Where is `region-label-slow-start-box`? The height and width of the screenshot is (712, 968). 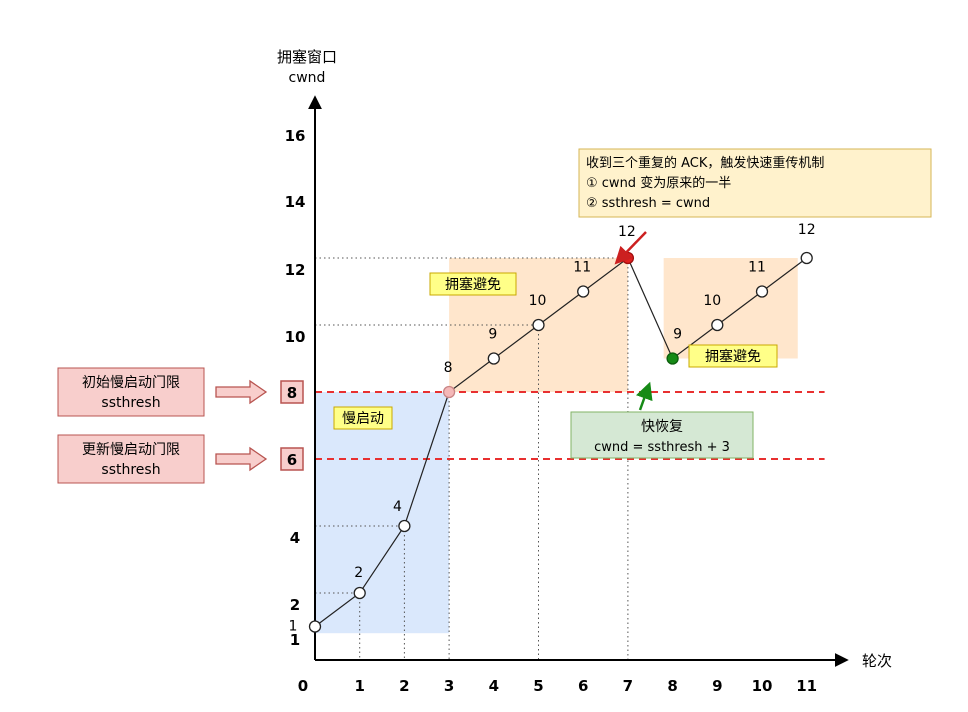 region-label-slow-start-box is located at coordinates (363, 418).